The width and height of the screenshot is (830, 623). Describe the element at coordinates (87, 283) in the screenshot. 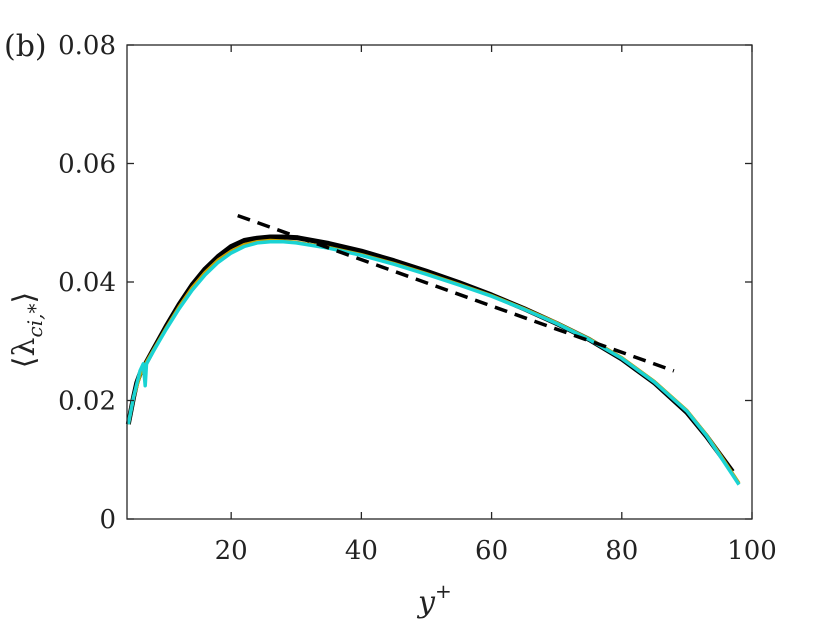

I see `y-tick-label: 0.04` at that location.